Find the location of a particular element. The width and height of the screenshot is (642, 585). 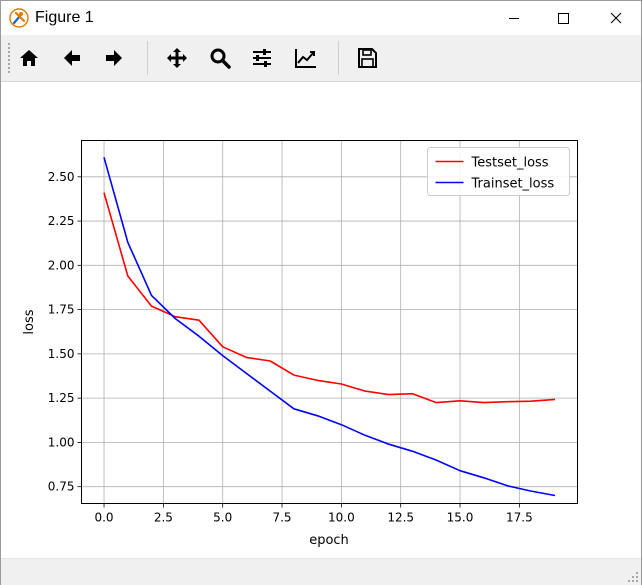

y-axis-label: loss is located at coordinates (29, 321).